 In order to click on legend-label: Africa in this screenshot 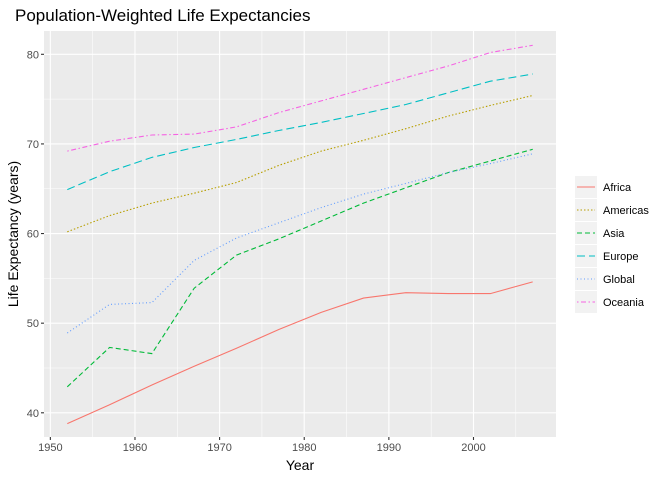, I will do `click(617, 188)`.